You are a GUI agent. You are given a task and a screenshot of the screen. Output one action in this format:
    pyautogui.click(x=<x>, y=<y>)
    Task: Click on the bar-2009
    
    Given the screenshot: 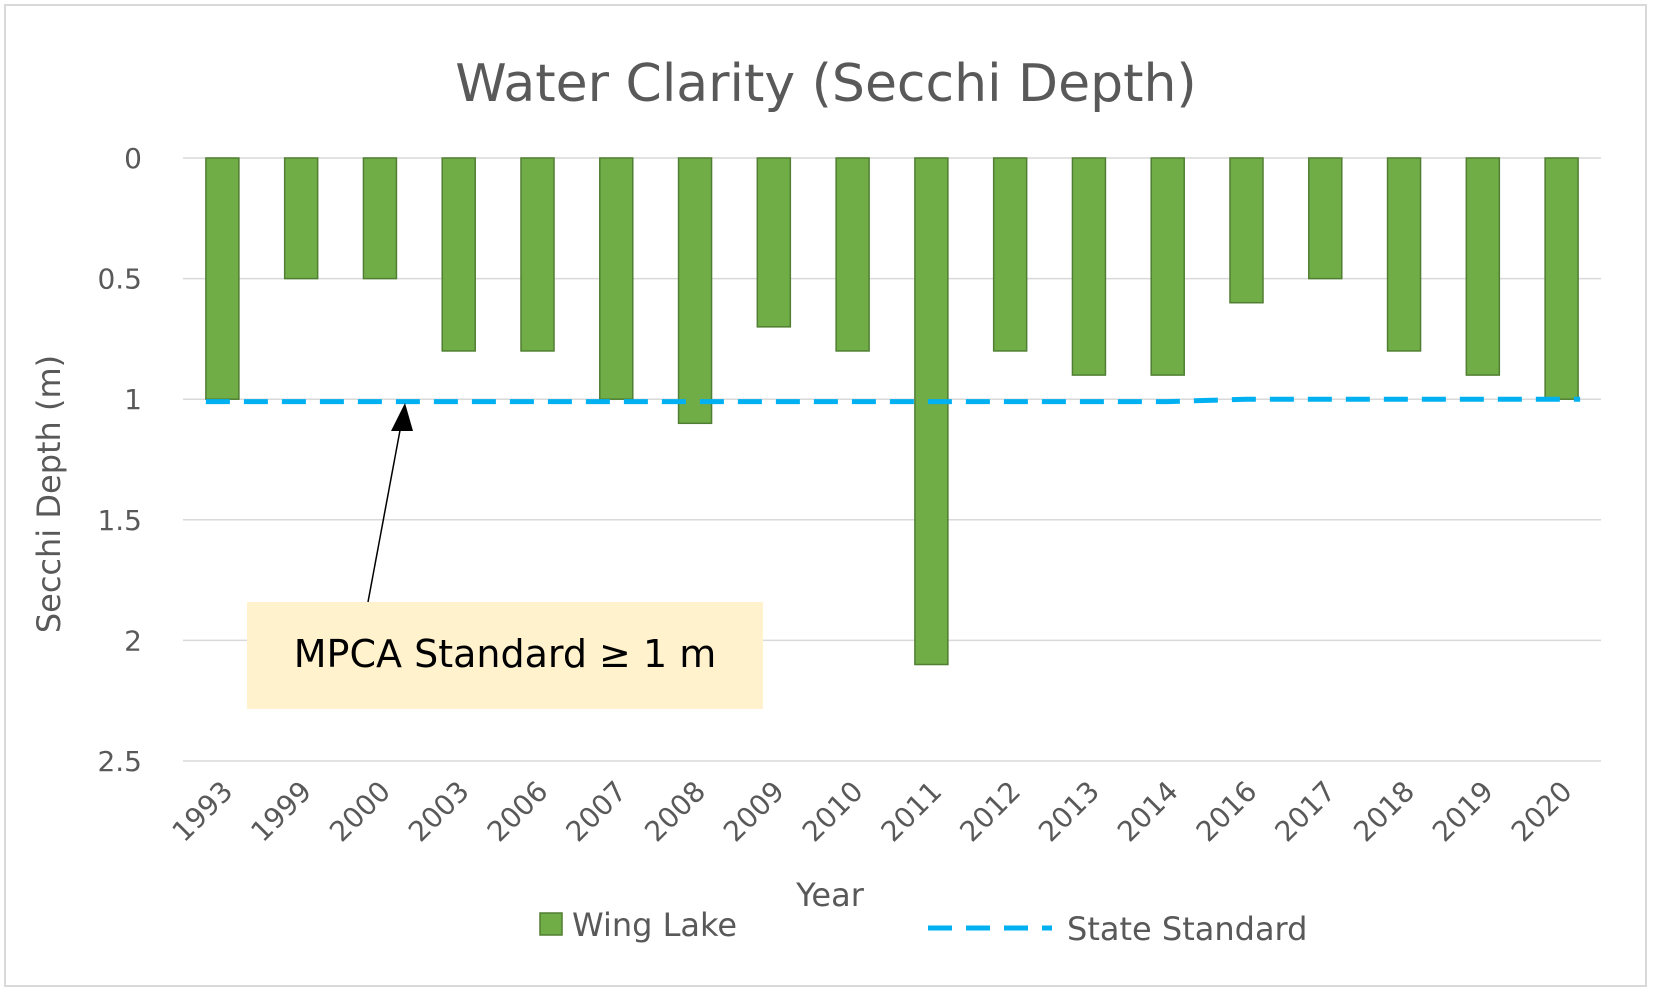 What is the action you would take?
    pyautogui.click(x=774, y=242)
    